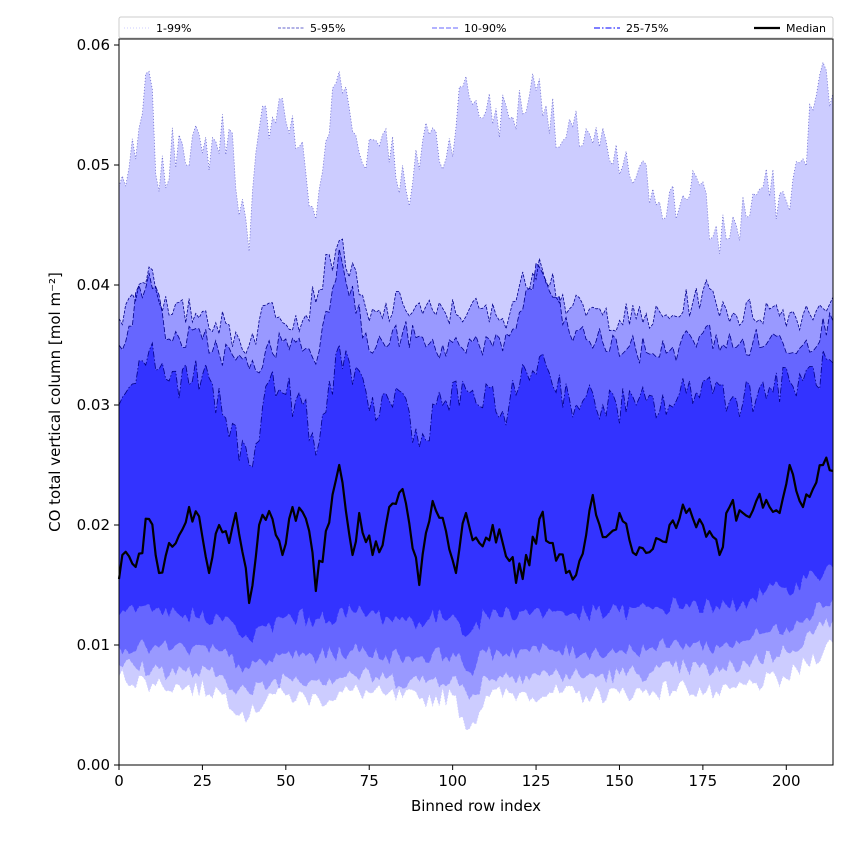  Describe the element at coordinates (93, 165) in the screenshot. I see `y-tick-label: 0.05` at that location.